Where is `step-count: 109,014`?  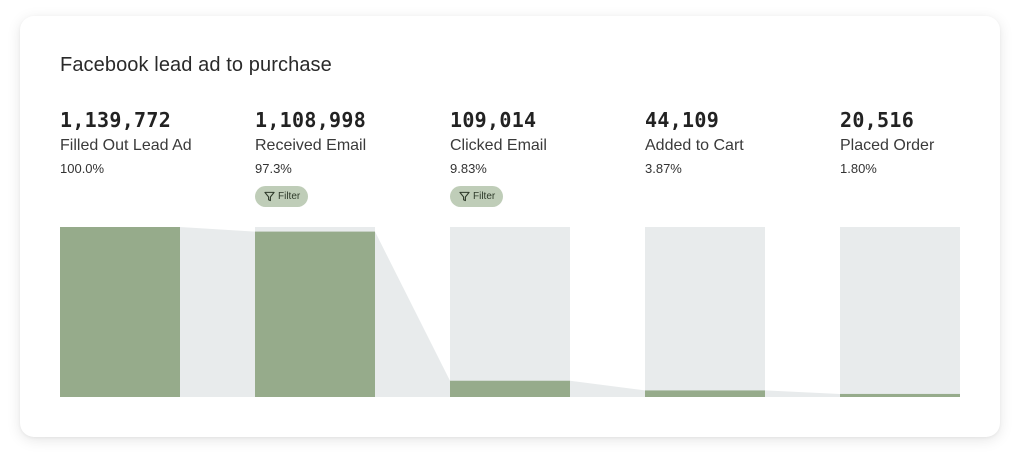 step-count: 109,014 is located at coordinates (493, 120).